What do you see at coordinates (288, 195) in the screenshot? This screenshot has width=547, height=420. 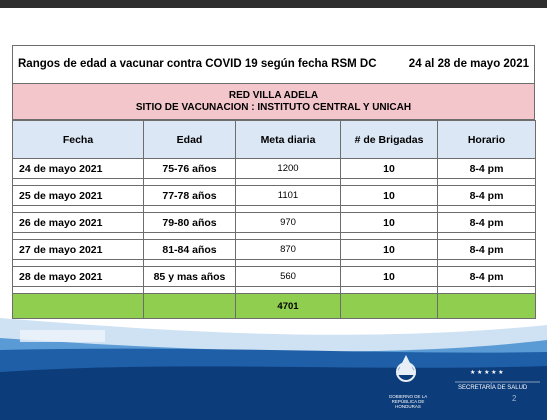 I see `table-cell: 1101` at bounding box center [288, 195].